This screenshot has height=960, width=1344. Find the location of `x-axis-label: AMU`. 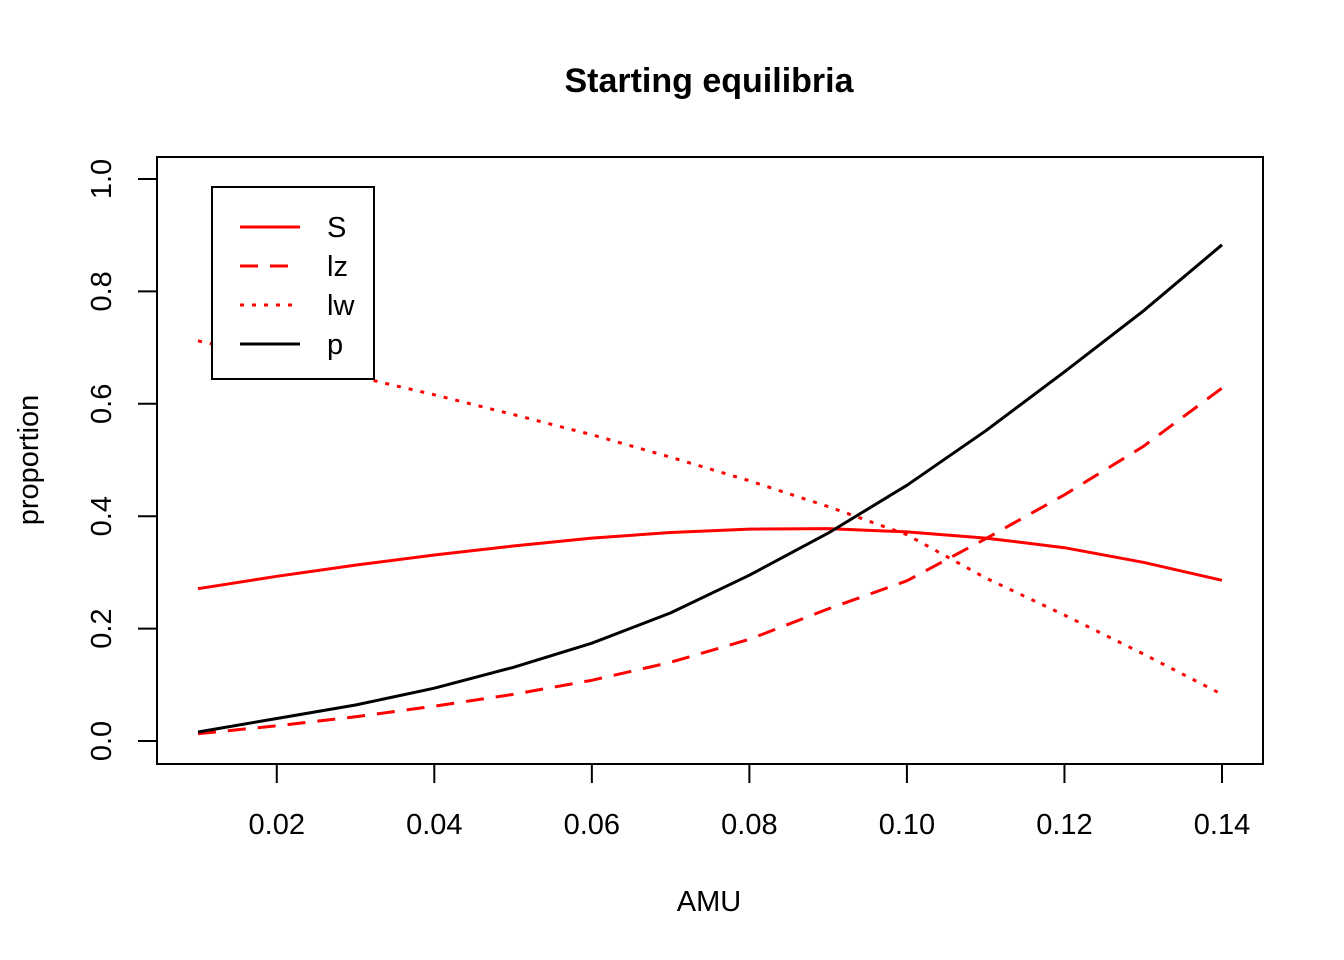

x-axis-label: AMU is located at coordinates (709, 902).